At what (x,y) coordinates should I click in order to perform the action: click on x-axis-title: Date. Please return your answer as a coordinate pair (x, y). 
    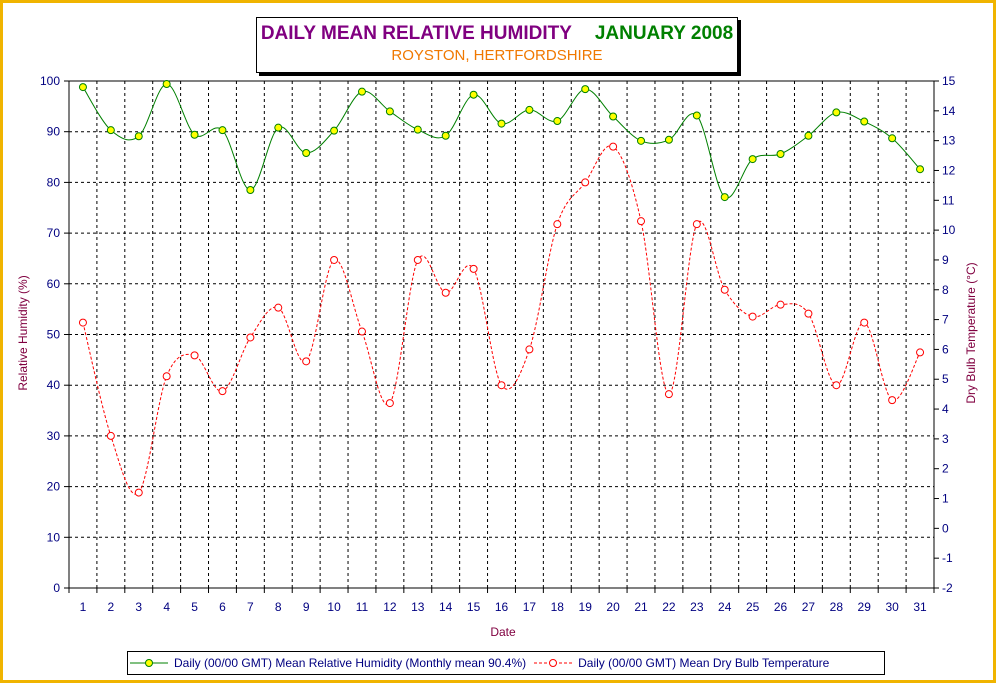
    Looking at the image, I should click on (503, 632).